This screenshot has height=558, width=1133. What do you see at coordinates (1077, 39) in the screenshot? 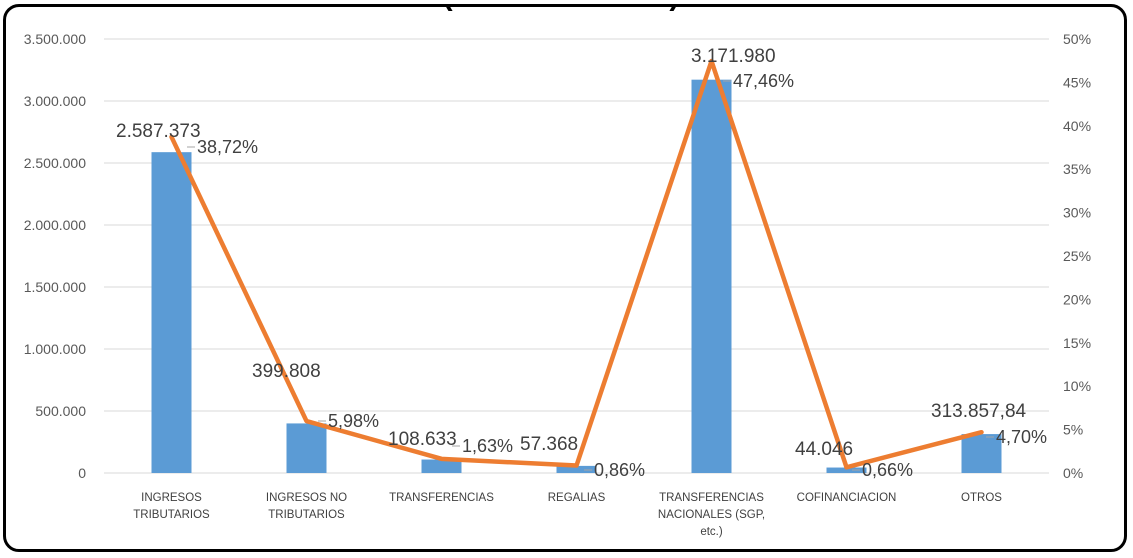
I see `right-tick-label: 50%` at bounding box center [1077, 39].